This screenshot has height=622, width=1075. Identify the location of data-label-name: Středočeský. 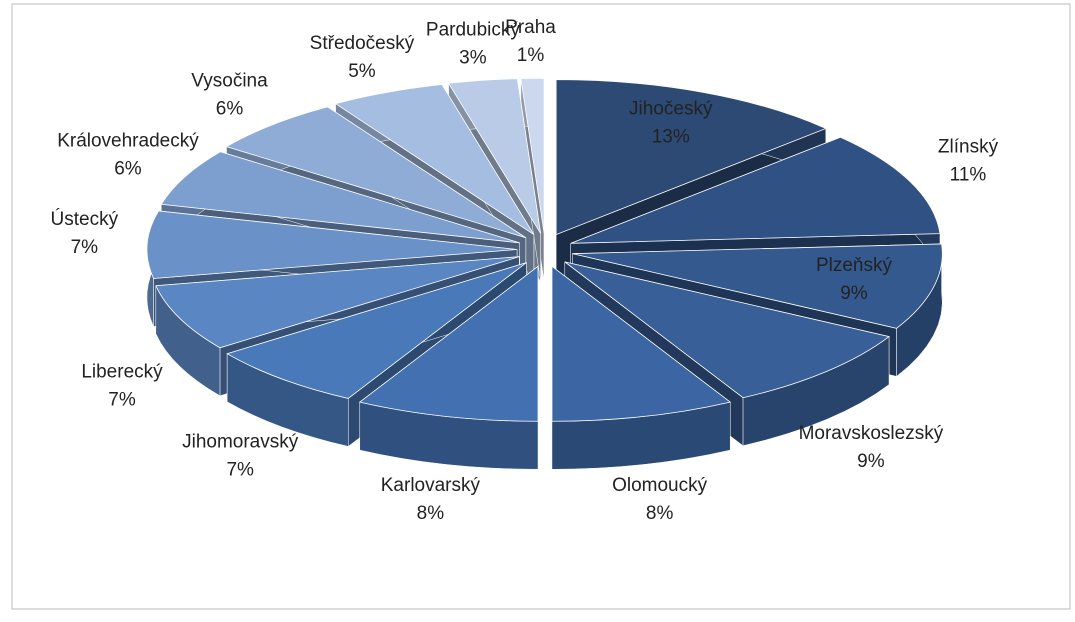
(362, 43).